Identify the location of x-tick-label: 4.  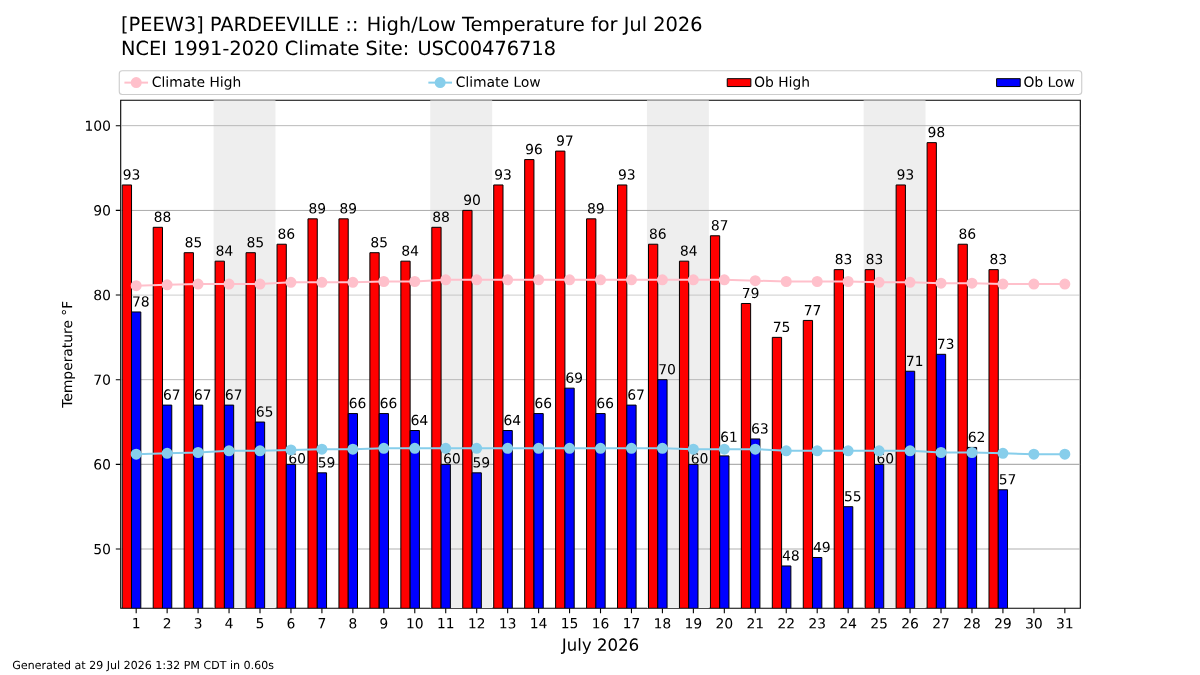
(229, 623).